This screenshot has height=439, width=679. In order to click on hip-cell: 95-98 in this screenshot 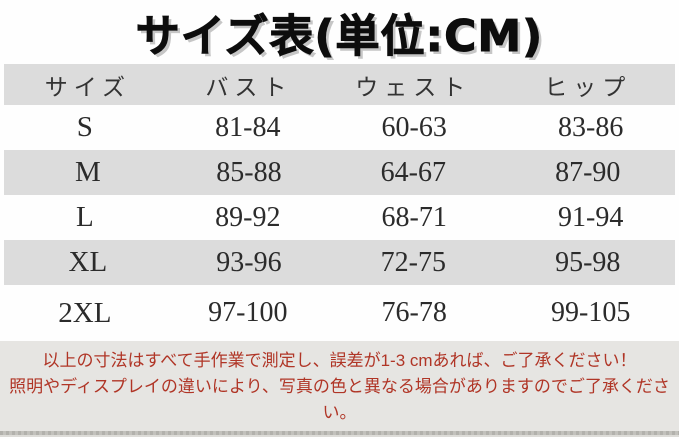, I will do `click(588, 262)`.